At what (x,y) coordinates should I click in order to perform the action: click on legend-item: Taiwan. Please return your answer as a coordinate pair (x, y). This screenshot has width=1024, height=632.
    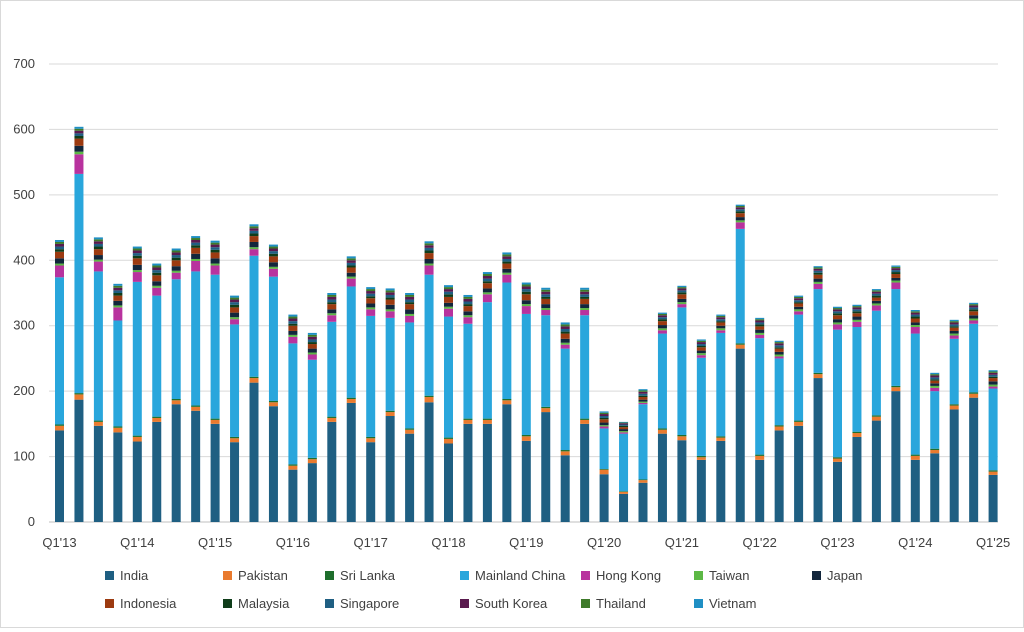
    Looking at the image, I should click on (721, 575).